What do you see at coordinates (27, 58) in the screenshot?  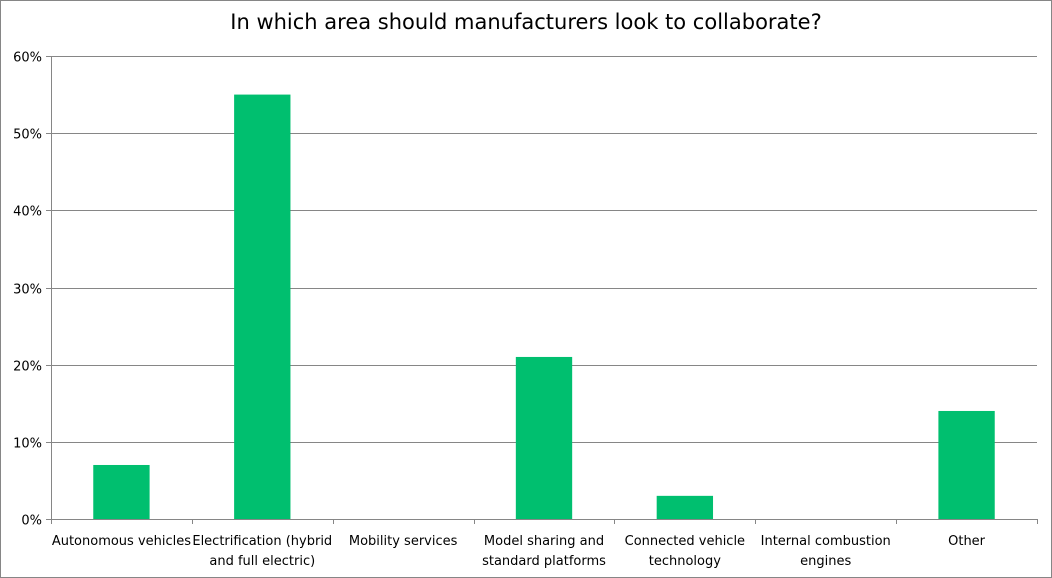 I see `y-tick-label: 60%` at bounding box center [27, 58].